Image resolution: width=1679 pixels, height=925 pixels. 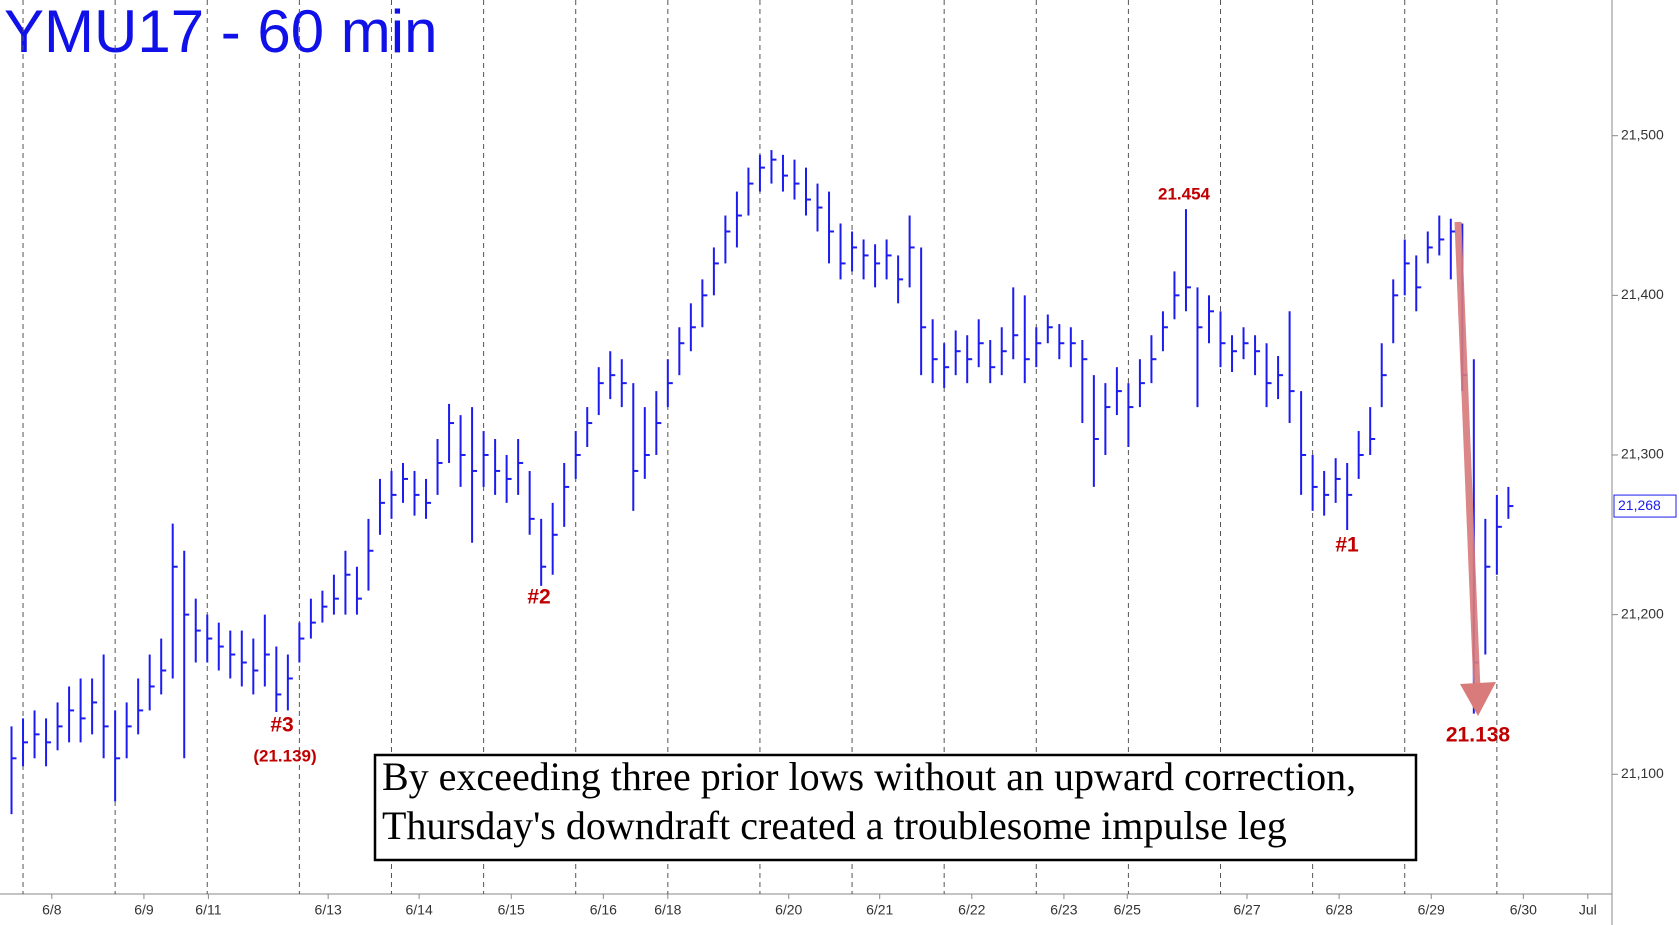 I want to click on last-price-box, so click(x=1645, y=506).